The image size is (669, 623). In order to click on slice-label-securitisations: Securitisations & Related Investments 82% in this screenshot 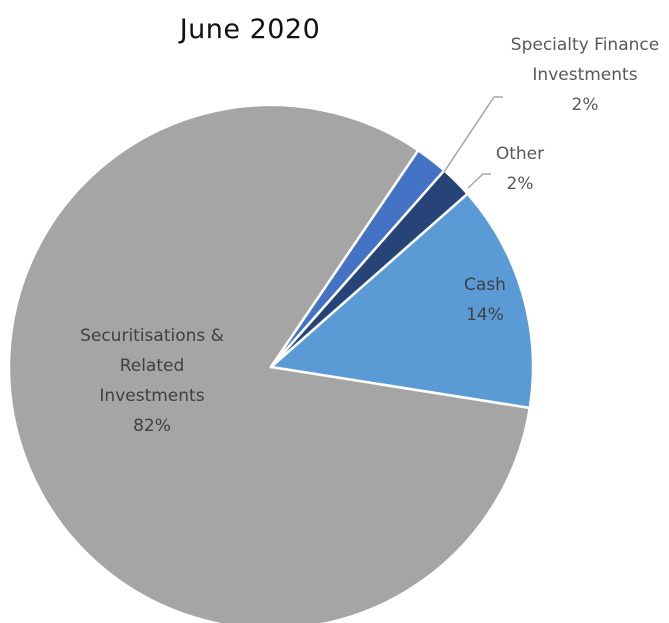, I will do `click(152, 381)`.